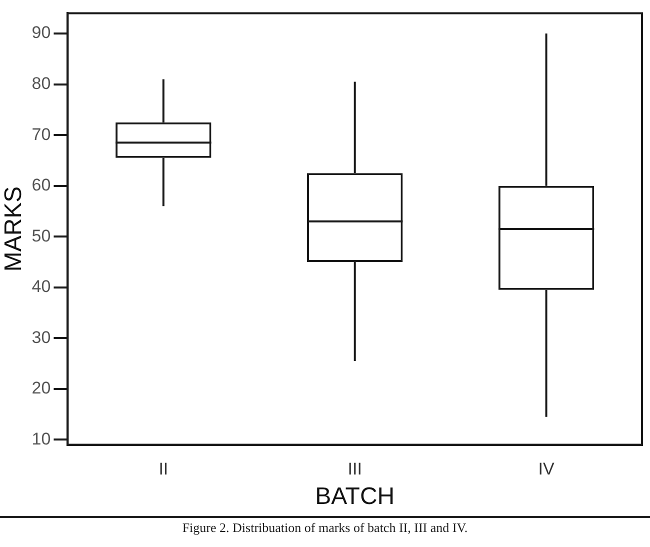 This screenshot has width=650, height=547. What do you see at coordinates (41, 185) in the screenshot?
I see `y-tick-label: 60` at bounding box center [41, 185].